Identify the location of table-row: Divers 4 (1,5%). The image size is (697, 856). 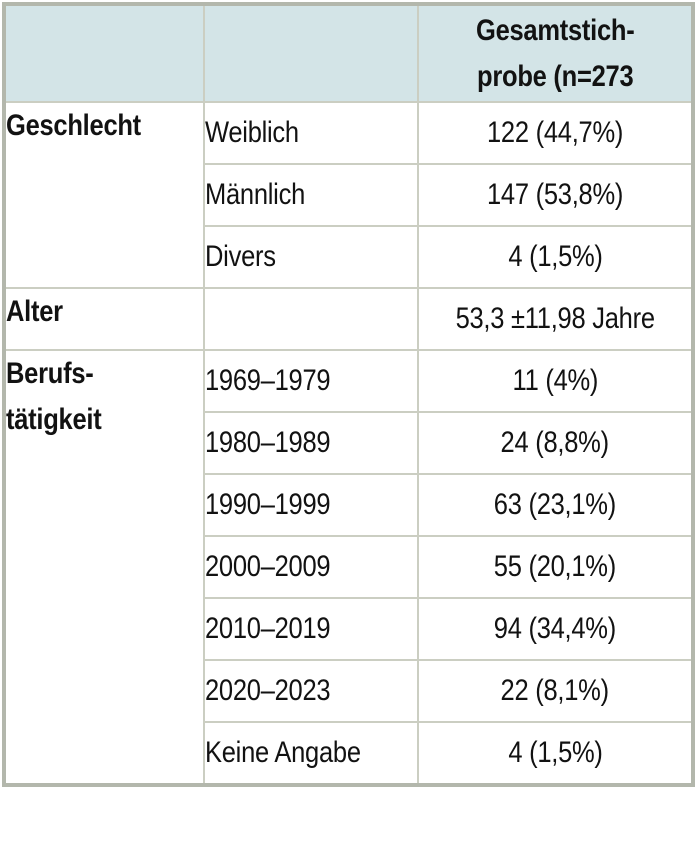
(349, 257).